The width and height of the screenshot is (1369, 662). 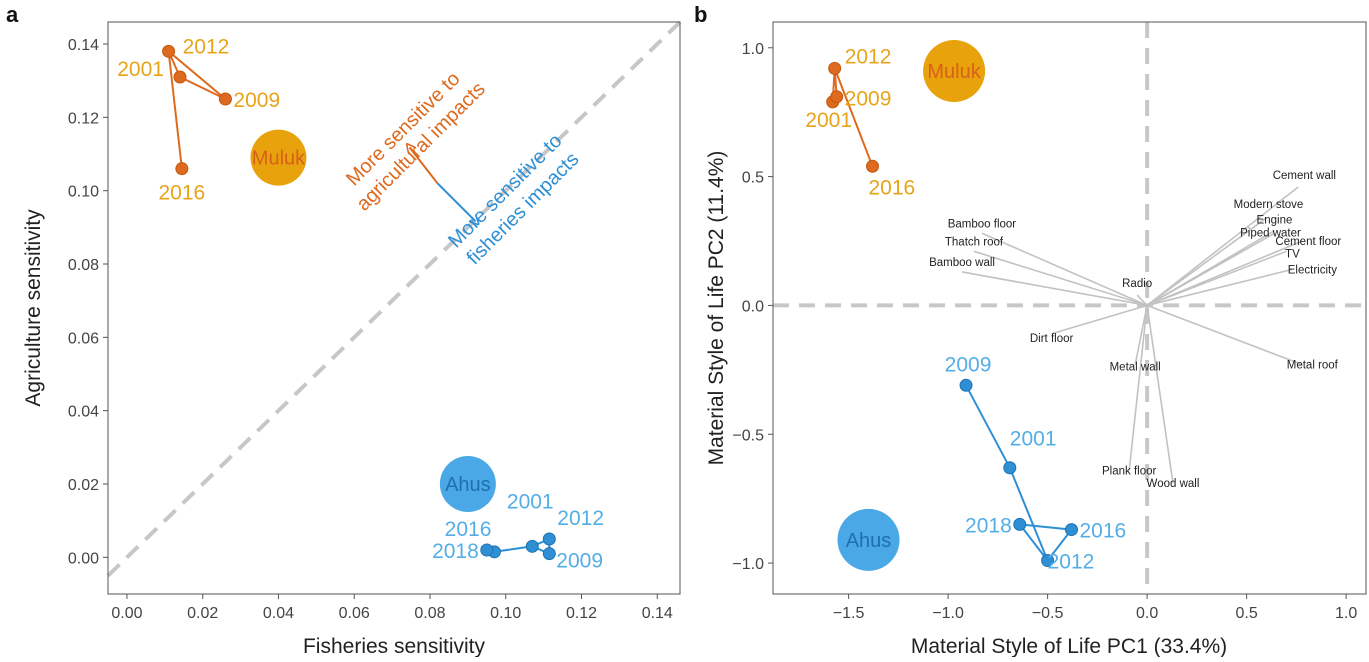 I want to click on x-tick-label: 0.06, so click(x=354, y=613).